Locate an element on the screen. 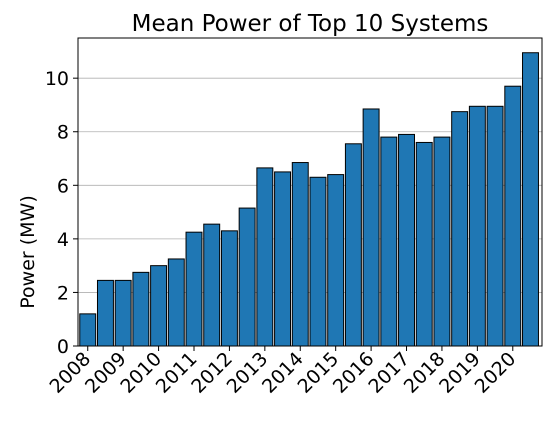  chart-title: Mean Power of Top 10 Systems is located at coordinates (310, 24).